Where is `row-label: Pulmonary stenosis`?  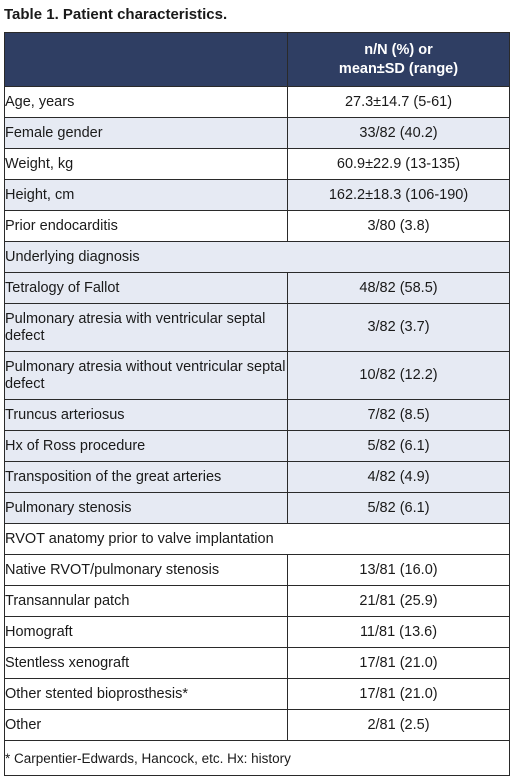
row-label: Pulmonary stenosis is located at coordinates (146, 508).